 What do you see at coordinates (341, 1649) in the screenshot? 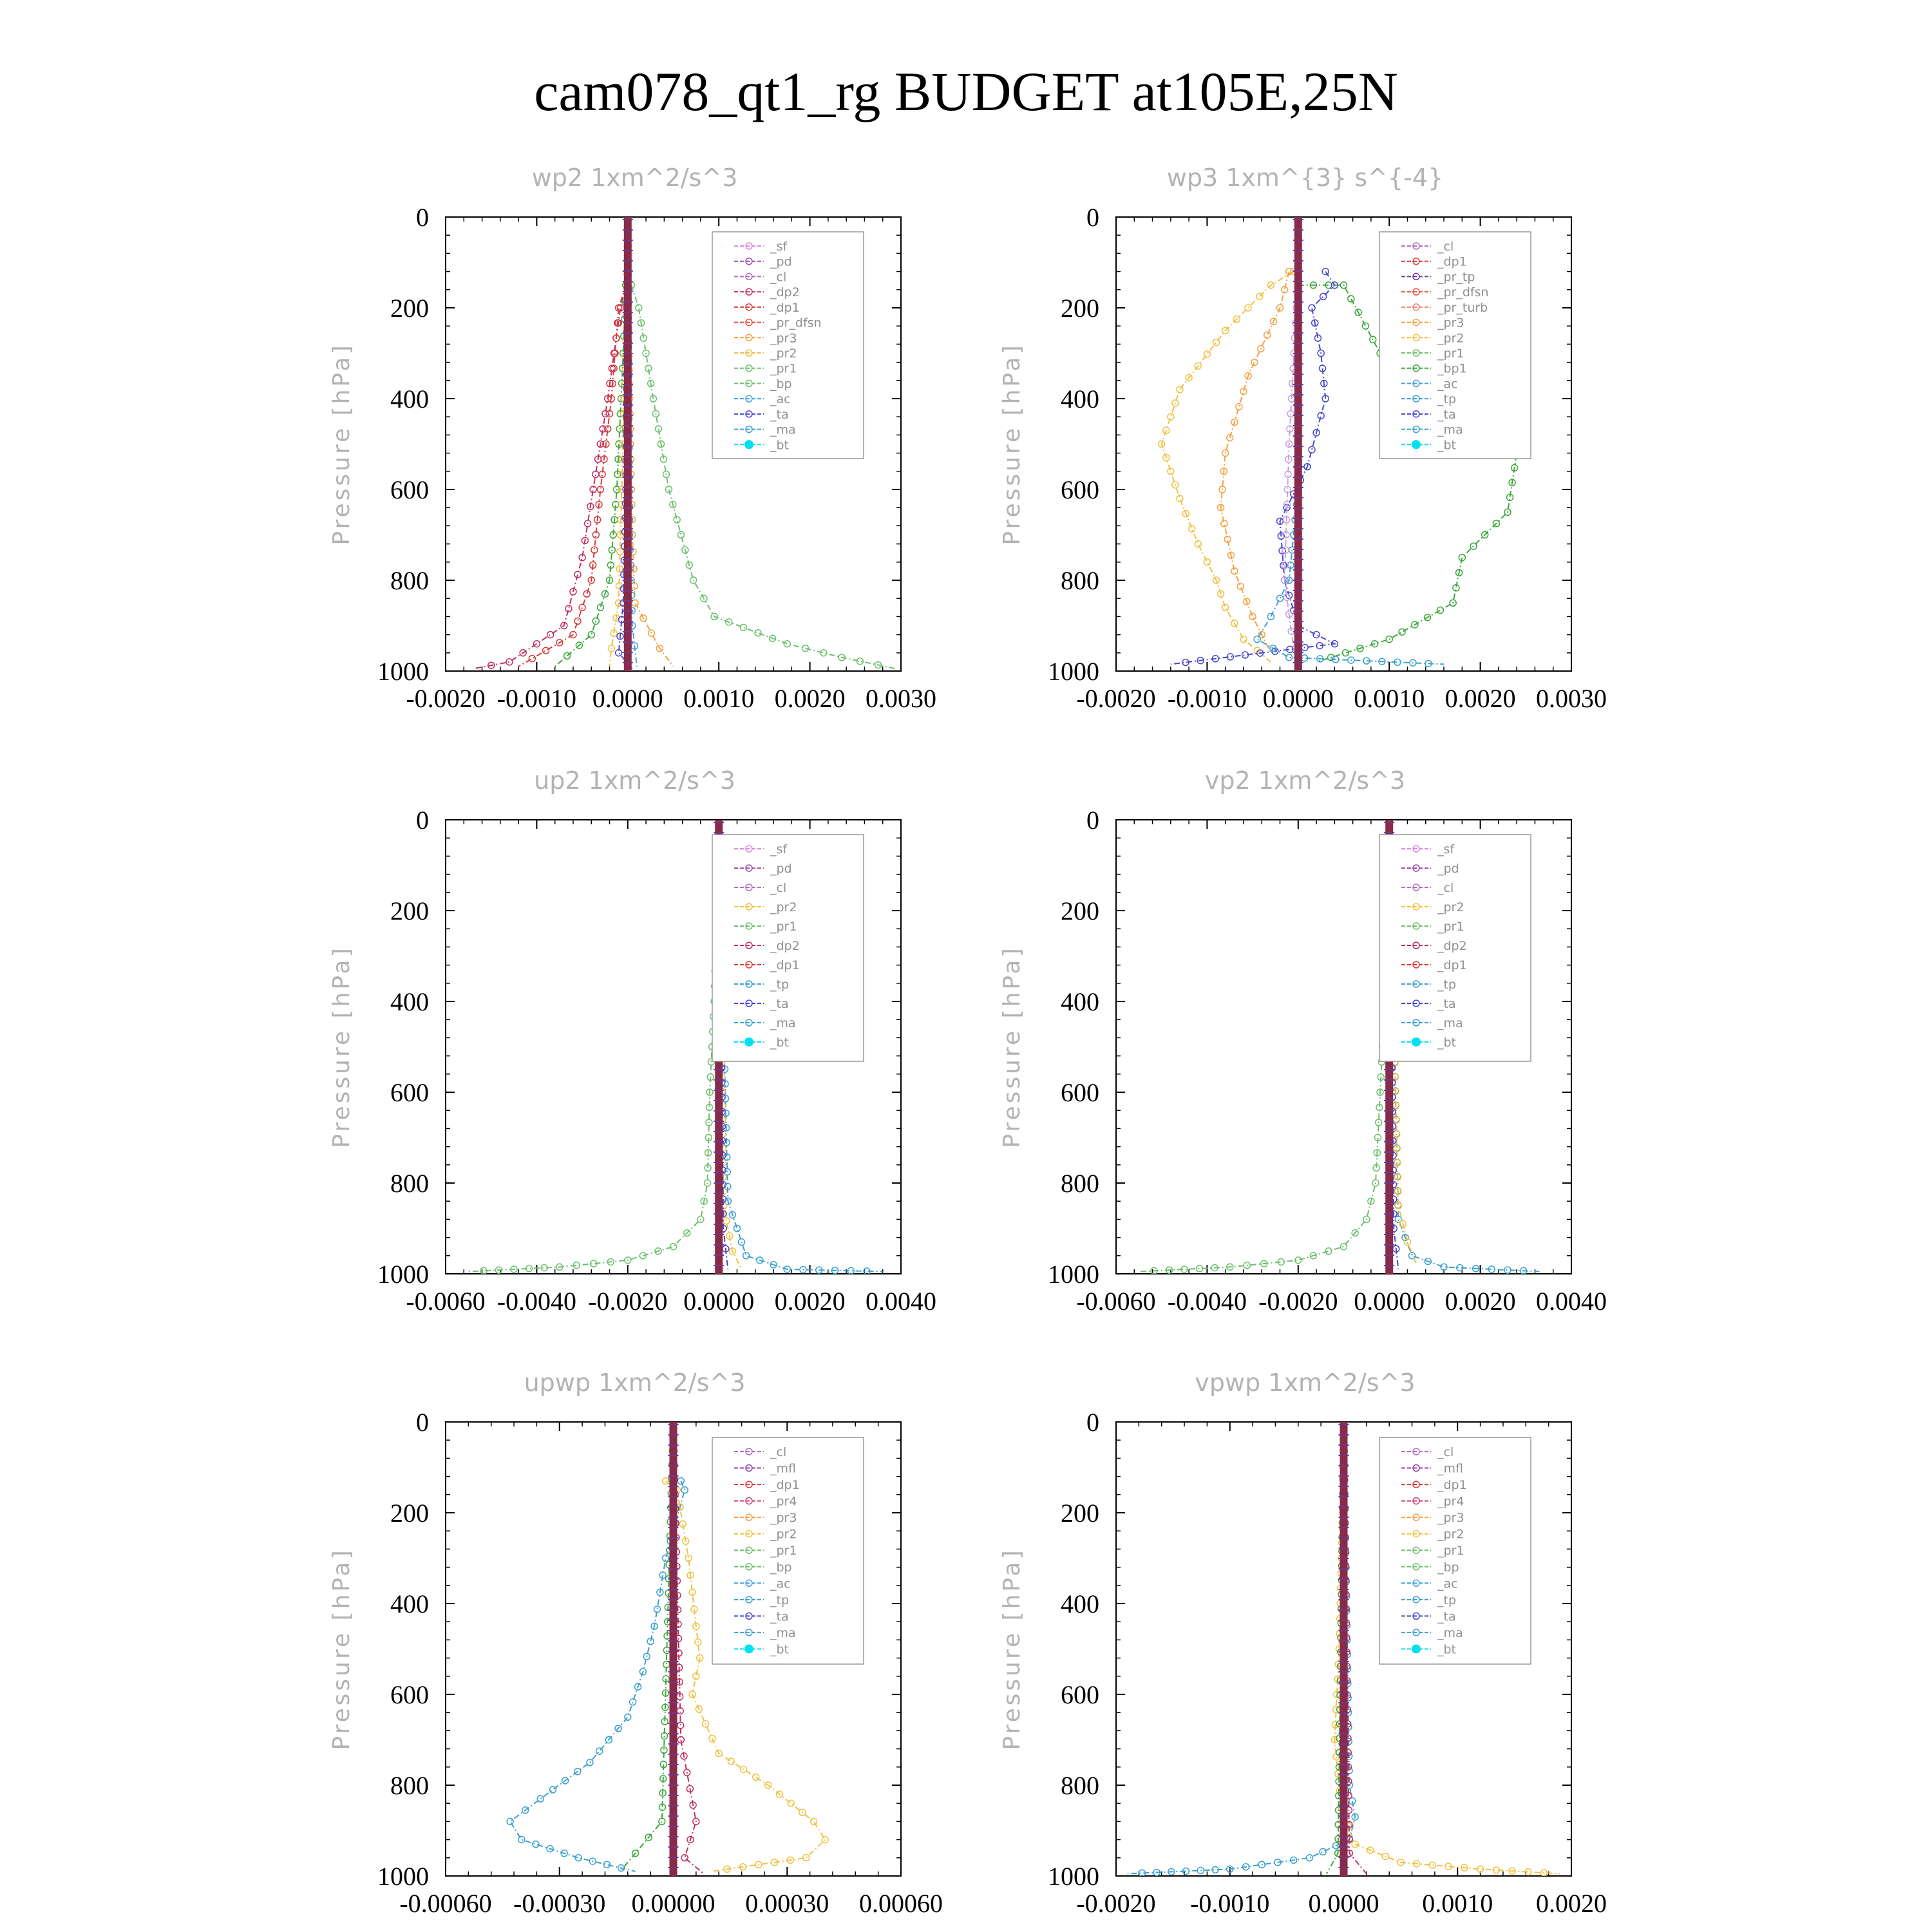
I see `y-axis-label: Pressure [hPa]` at bounding box center [341, 1649].